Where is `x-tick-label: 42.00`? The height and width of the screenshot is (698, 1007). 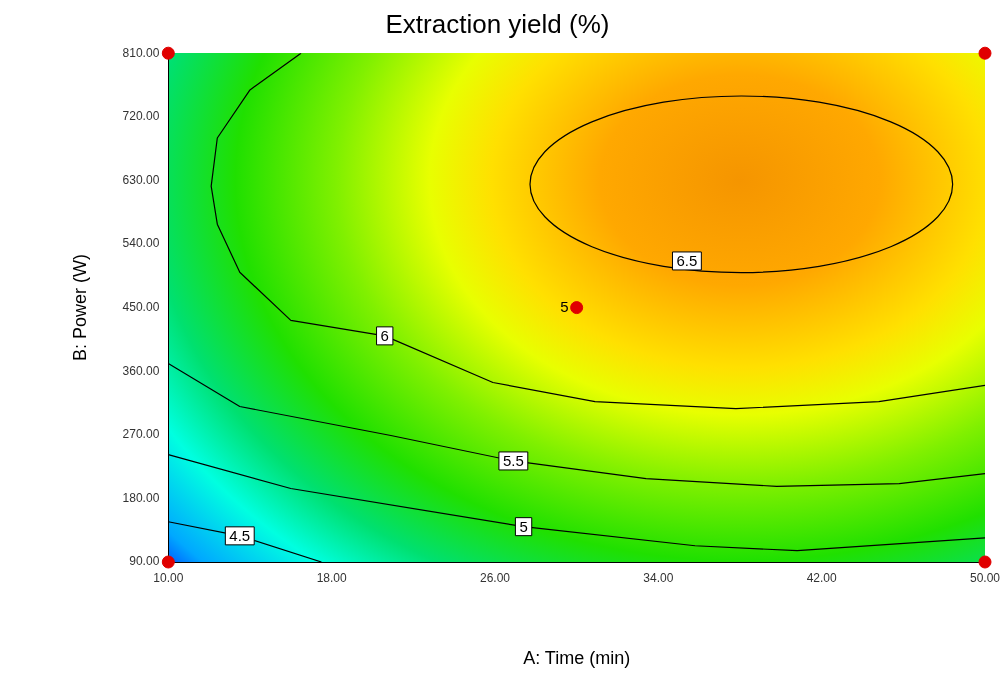 x-tick-label: 42.00 is located at coordinates (821, 577).